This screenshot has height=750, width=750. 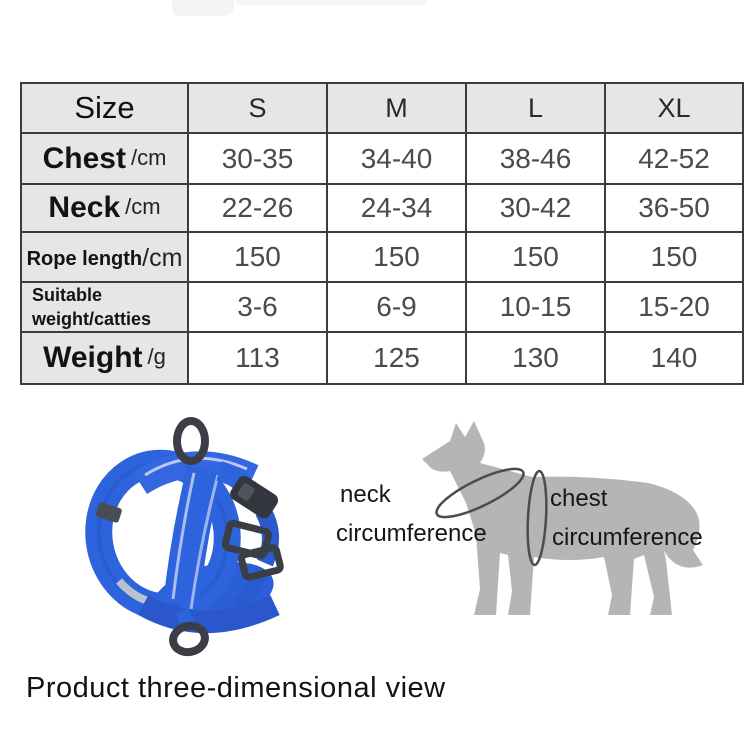 What do you see at coordinates (104, 108) in the screenshot?
I see `header-cell-size: Size` at bounding box center [104, 108].